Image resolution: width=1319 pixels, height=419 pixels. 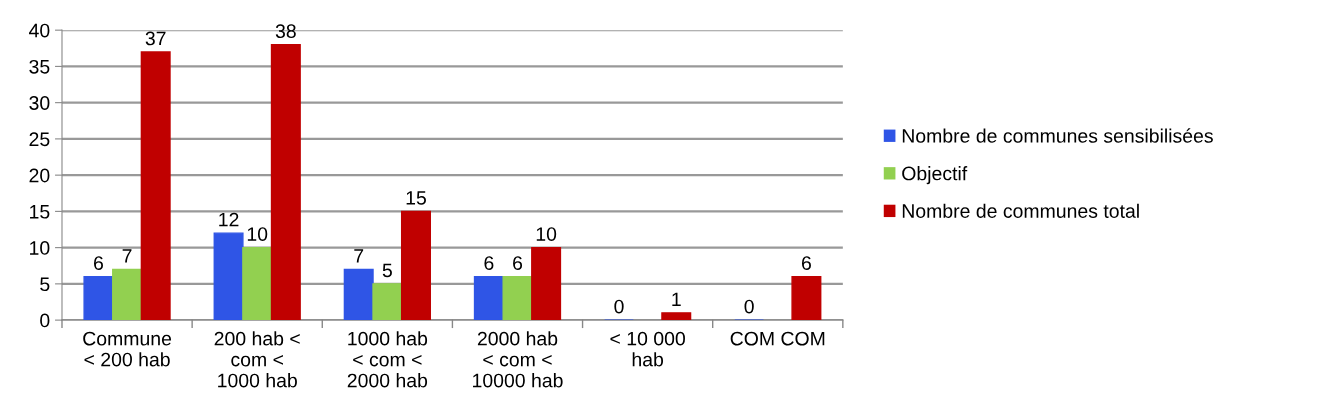 What do you see at coordinates (229, 219) in the screenshot?
I see `data-label: 12` at bounding box center [229, 219].